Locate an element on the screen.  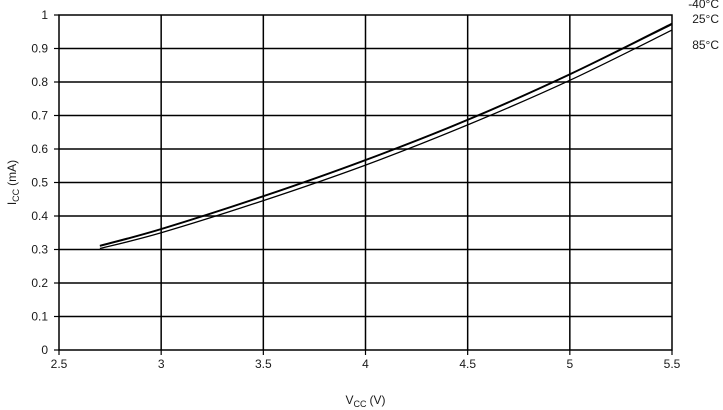
x-tick-label: 3.5 is located at coordinates (263, 364).